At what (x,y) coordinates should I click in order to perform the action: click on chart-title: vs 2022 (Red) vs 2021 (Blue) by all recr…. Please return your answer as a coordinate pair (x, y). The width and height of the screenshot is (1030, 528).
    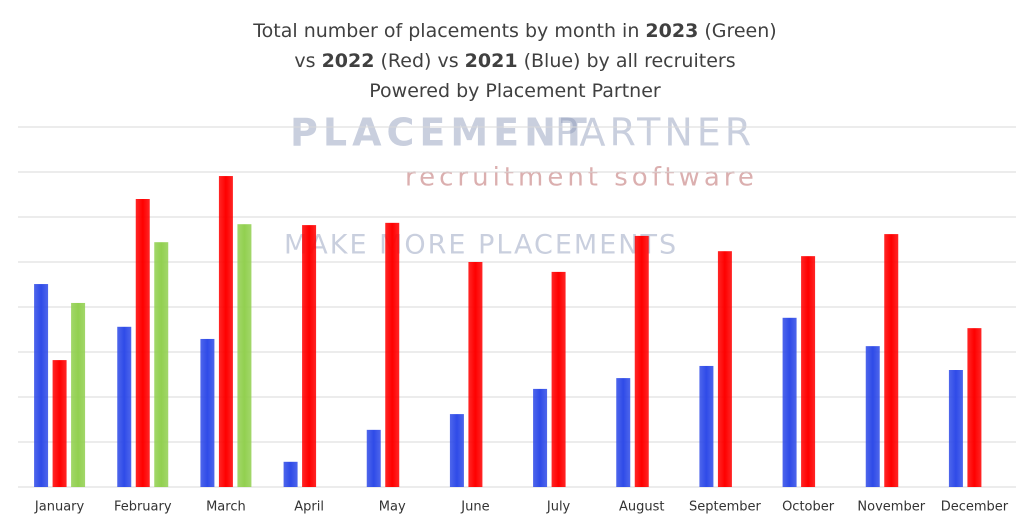
    Looking at the image, I should click on (514, 61).